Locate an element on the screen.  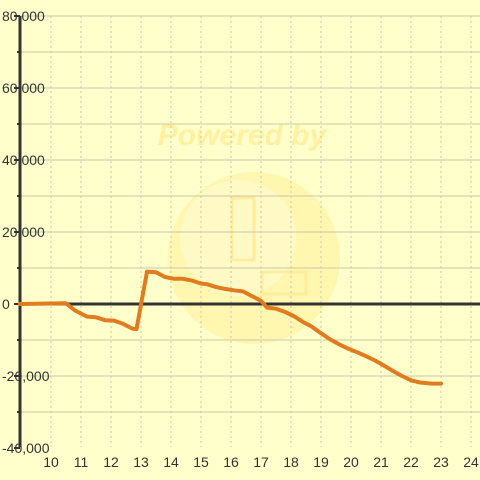
x-tick-label: 16 is located at coordinates (231, 462).